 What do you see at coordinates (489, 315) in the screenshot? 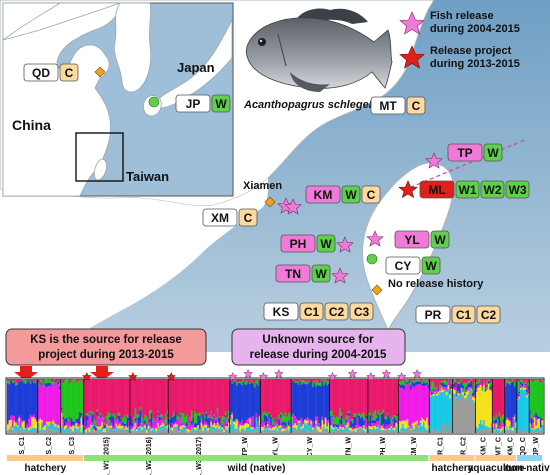
I see `site-tag-label-pr-1: C2` at bounding box center [489, 315].